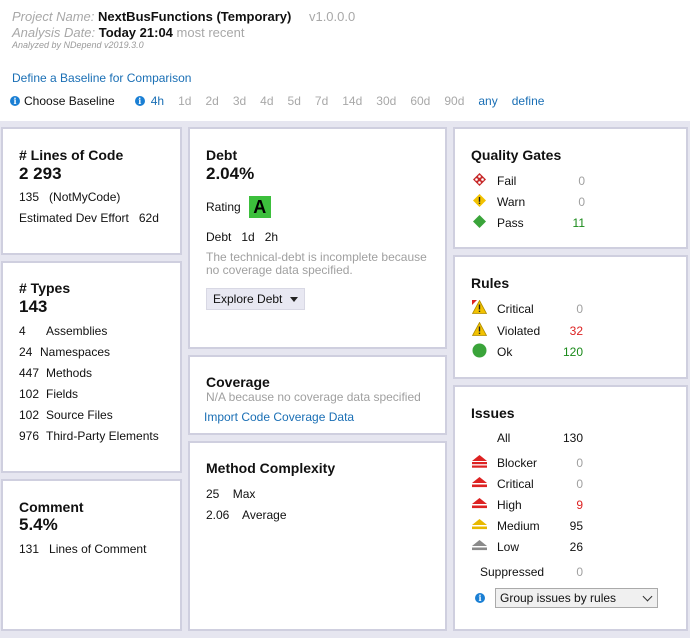 This screenshot has height=638, width=690. Describe the element at coordinates (212, 101) in the screenshot. I see `period-2d: 2d` at that location.